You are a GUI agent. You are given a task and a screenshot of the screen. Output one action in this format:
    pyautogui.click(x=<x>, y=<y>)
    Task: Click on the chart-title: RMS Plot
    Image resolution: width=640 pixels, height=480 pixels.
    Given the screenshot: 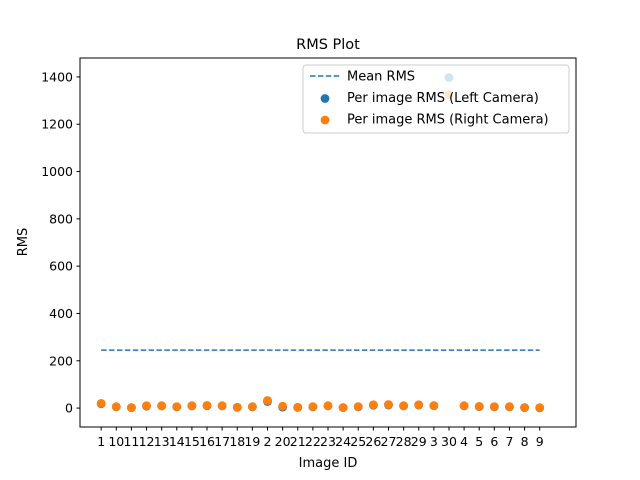 What is the action you would take?
    pyautogui.click(x=328, y=45)
    